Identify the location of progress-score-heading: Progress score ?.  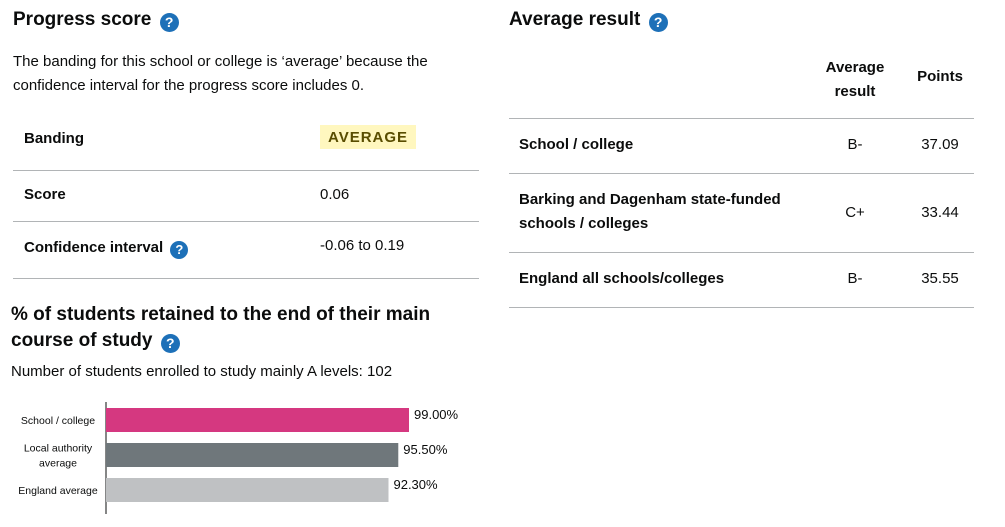
(96, 20).